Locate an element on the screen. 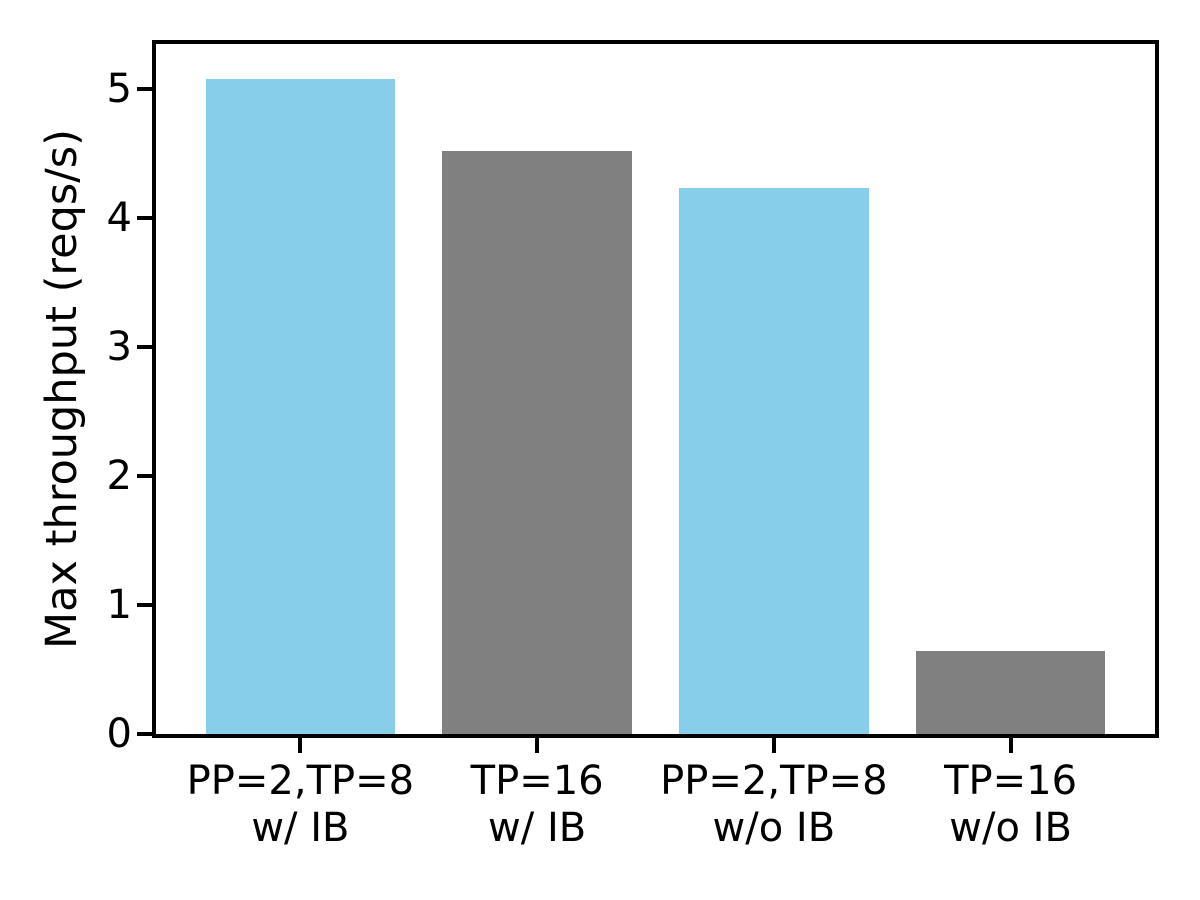 This screenshot has height=900, width=1200. x-tick-label-3: PP=2,TP=8 w/o IB is located at coordinates (774, 805).